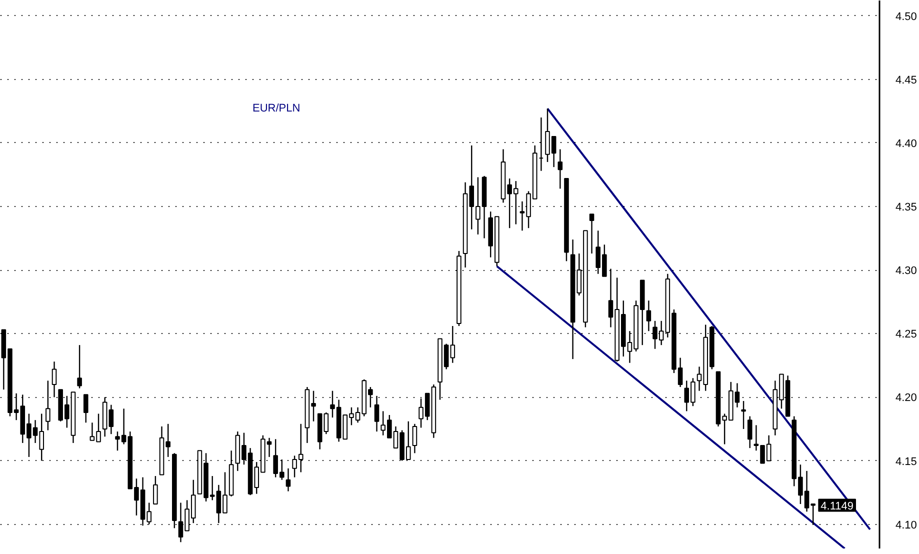 The height and width of the screenshot is (554, 919). Describe the element at coordinates (906, 398) in the screenshot. I see `y-tick-label: 4.20` at that location.